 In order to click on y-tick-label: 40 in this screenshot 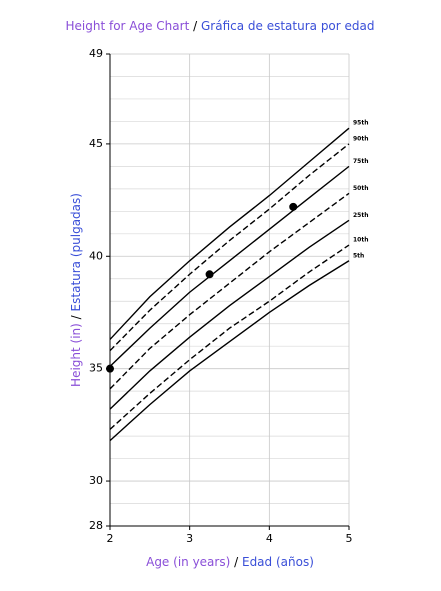, I will do `click(96, 255)`.